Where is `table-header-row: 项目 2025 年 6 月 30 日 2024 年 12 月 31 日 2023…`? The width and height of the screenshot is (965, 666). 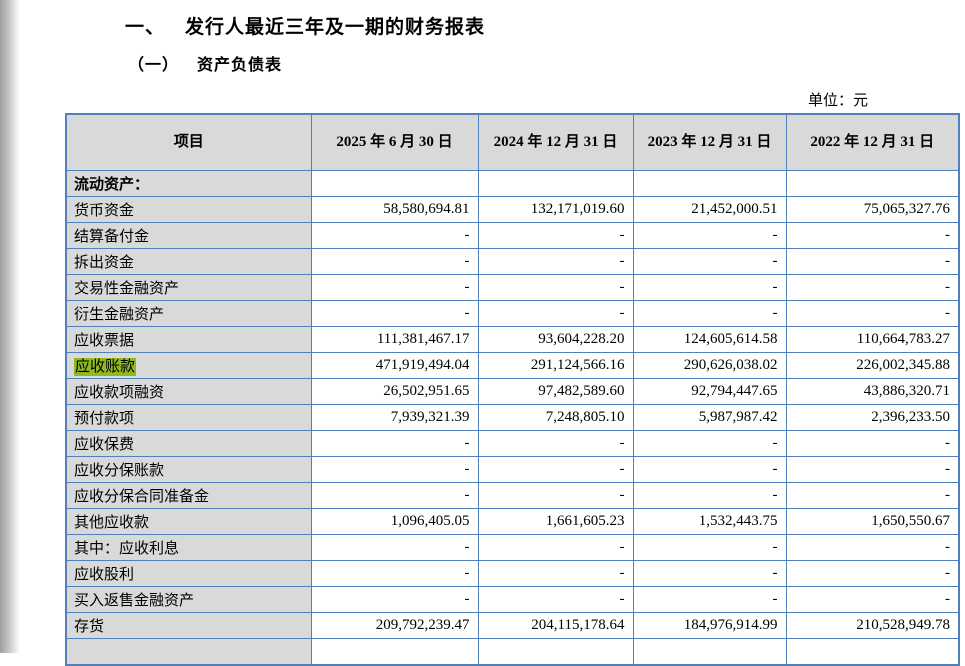
table-header-row: 项目 2025 年 6 月 30 日 2024 年 12 月 31 日 2023… is located at coordinates (512, 142).